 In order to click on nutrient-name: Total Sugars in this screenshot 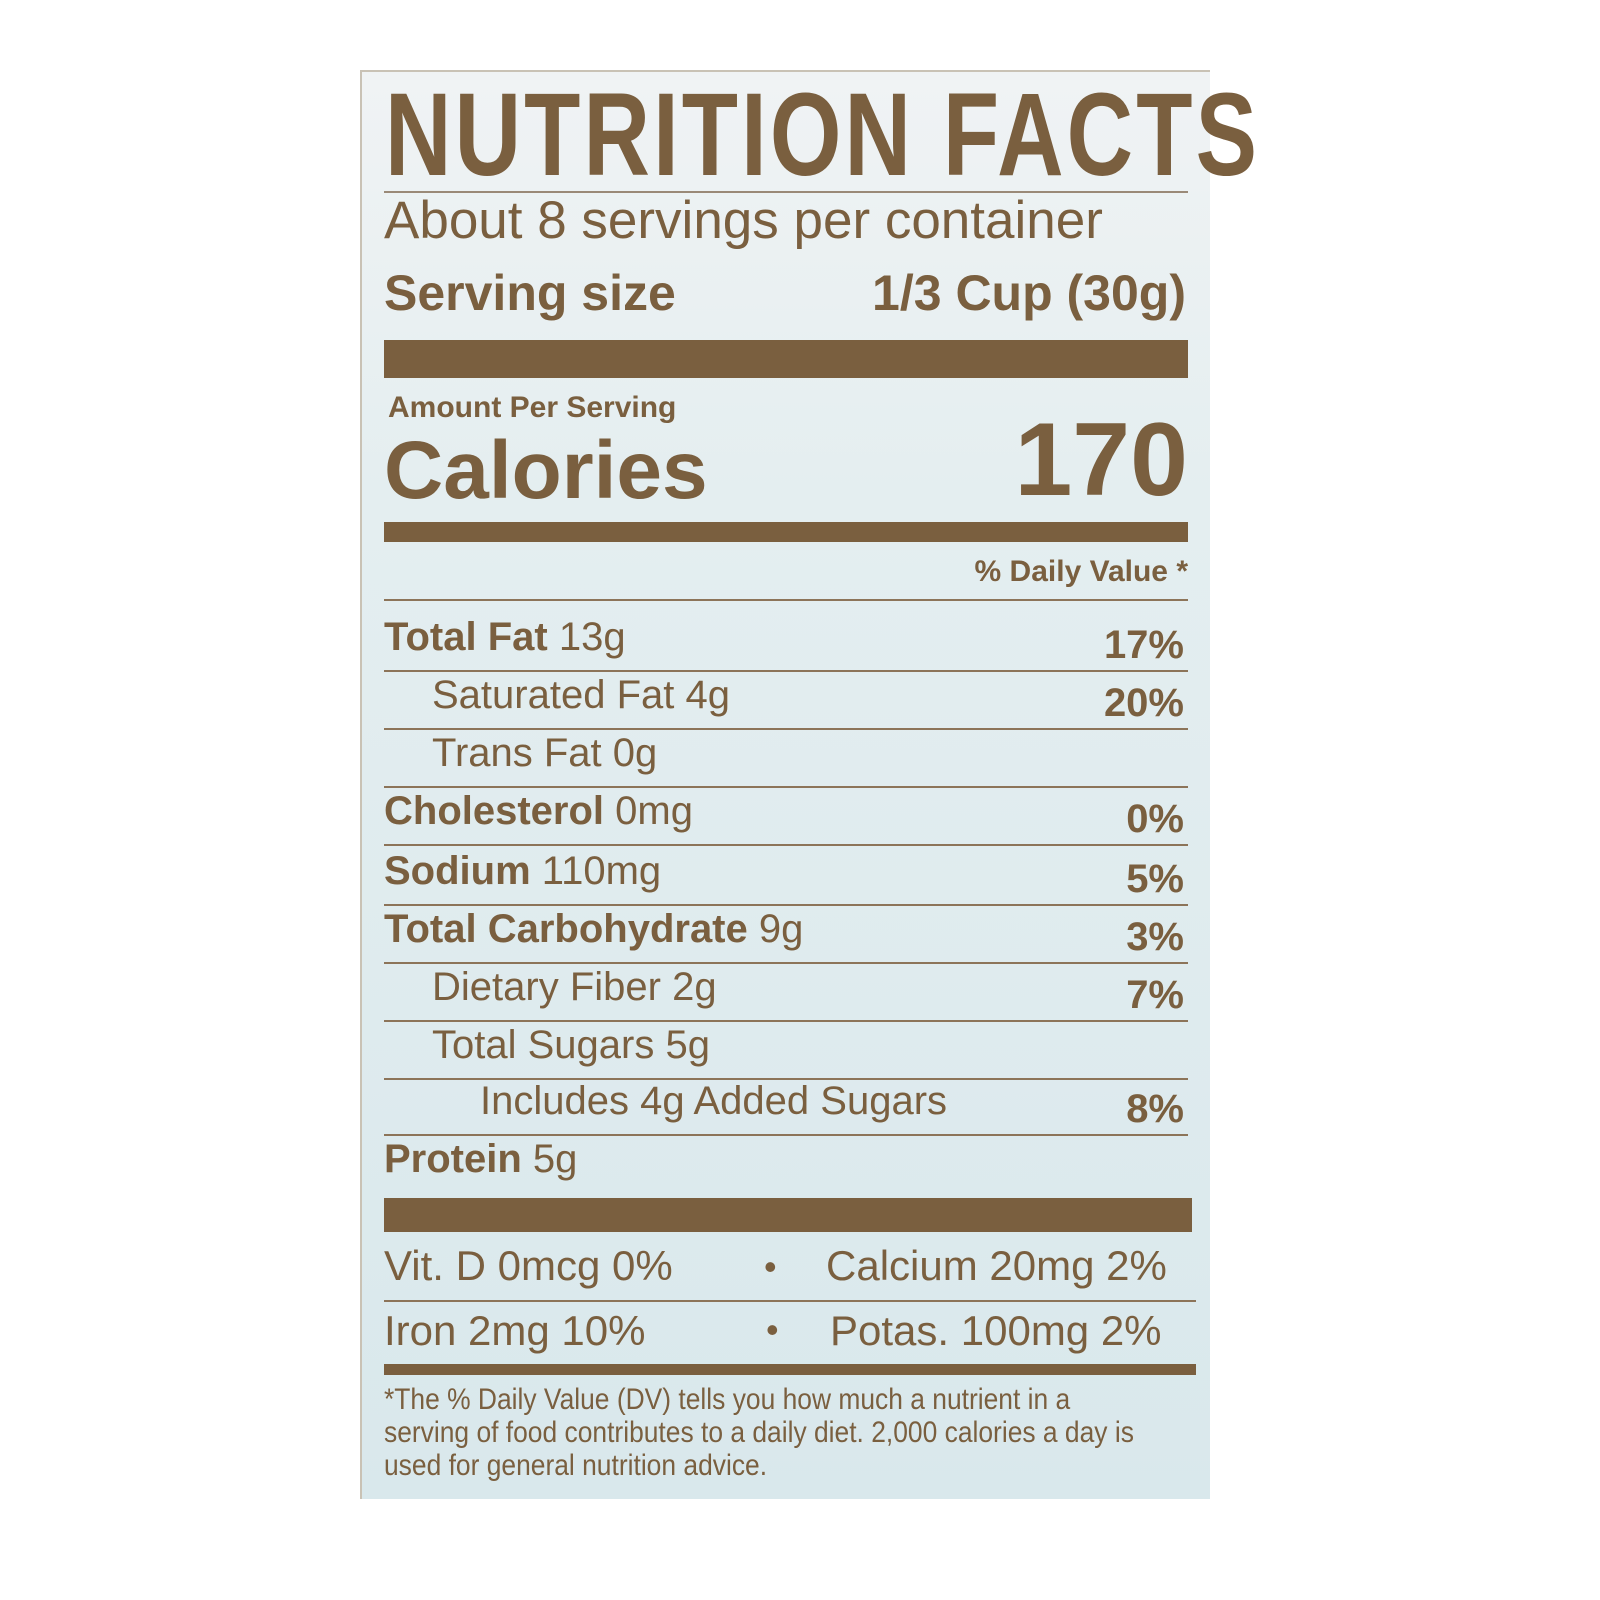, I will do `click(543, 1045)`.